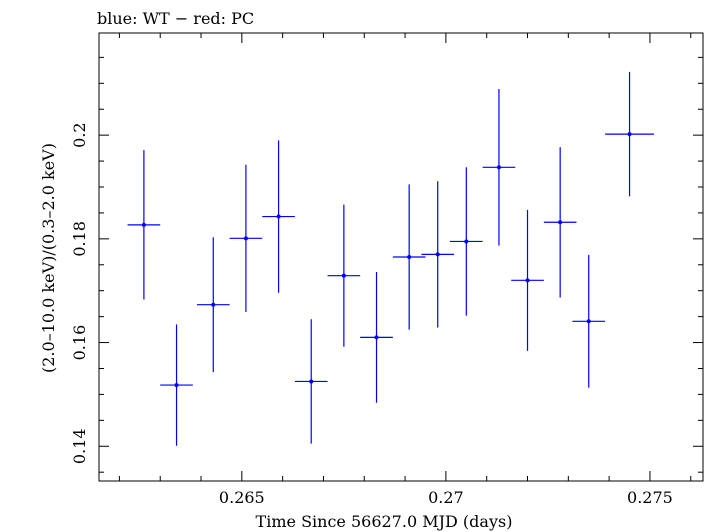 This screenshot has height=532, width=705. I want to click on x-tick-label: 0.265, so click(242, 497).